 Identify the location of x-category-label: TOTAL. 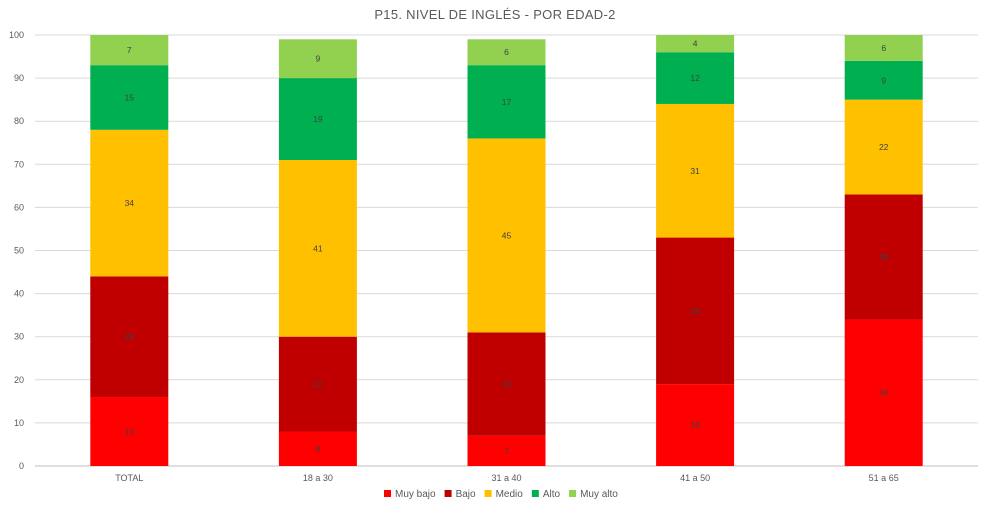
(129, 478).